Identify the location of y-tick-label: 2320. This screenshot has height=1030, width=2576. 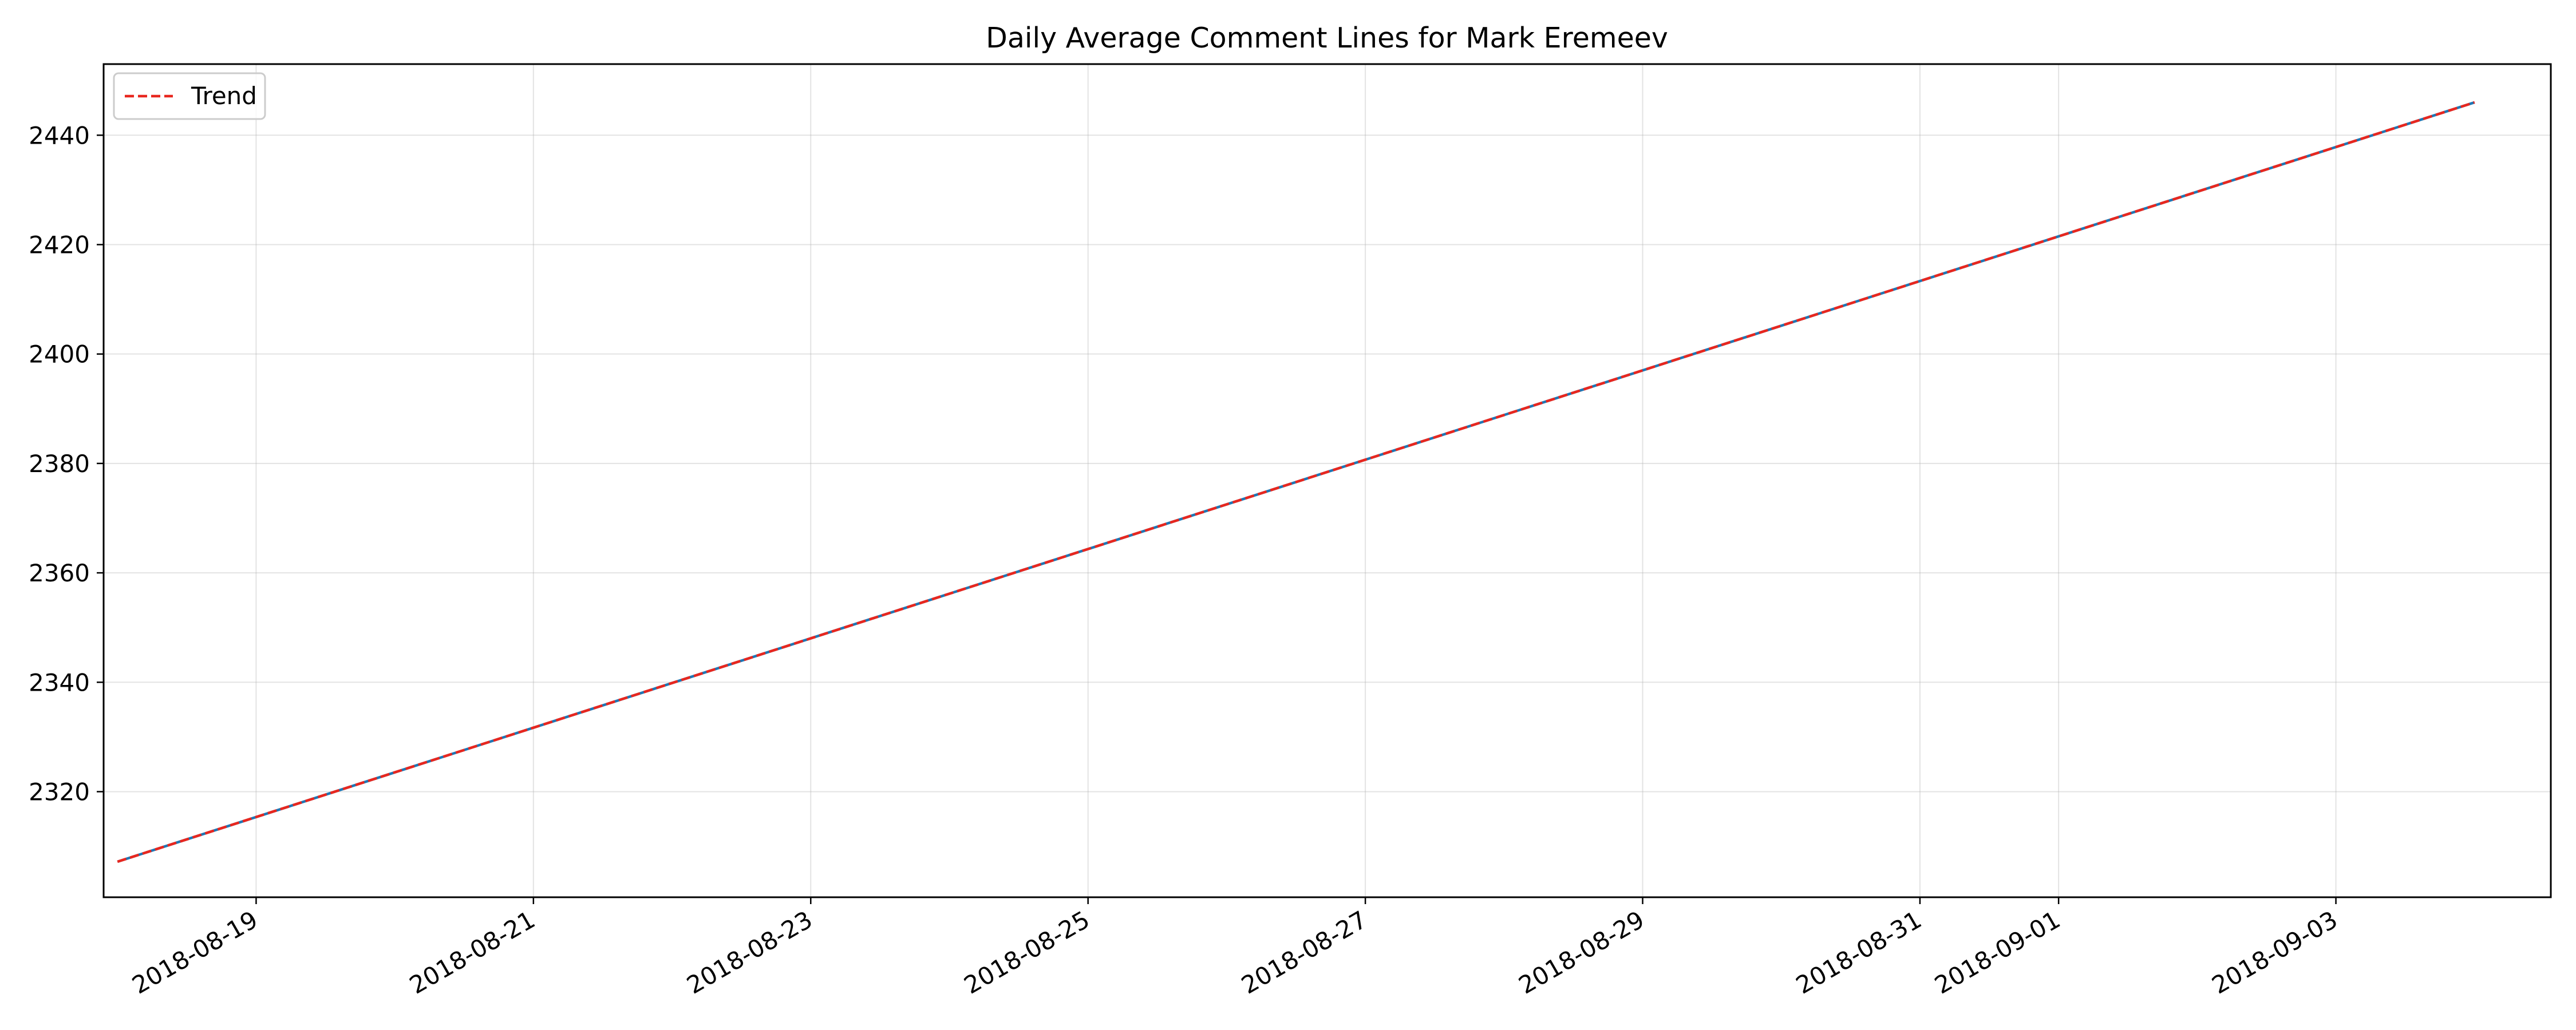
(59, 792).